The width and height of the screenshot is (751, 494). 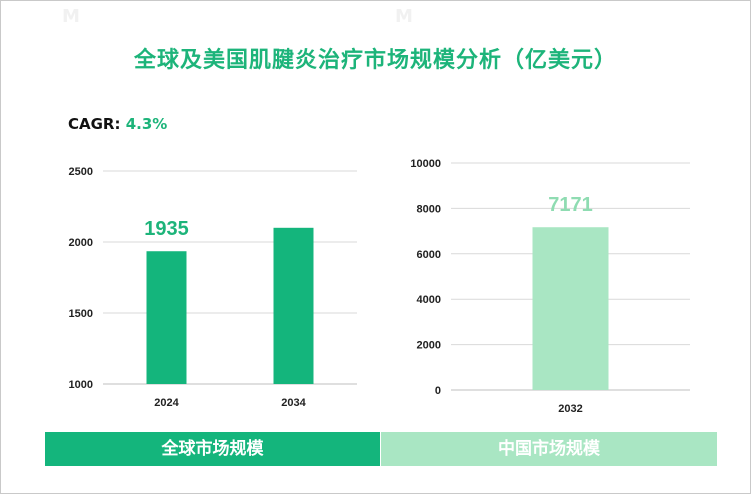 What do you see at coordinates (429, 300) in the screenshot?
I see `y-tick-label: 4000` at bounding box center [429, 300].